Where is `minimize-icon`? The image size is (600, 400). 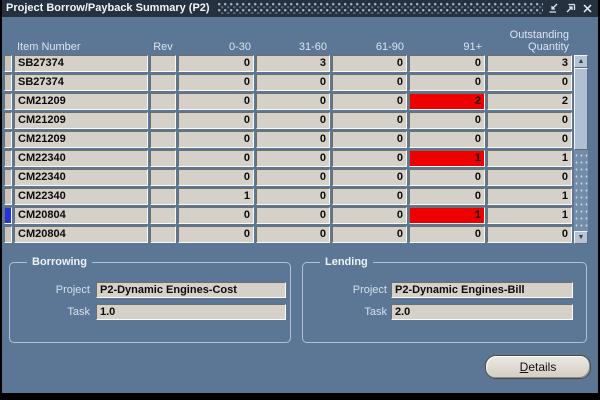 minimize-icon is located at coordinates (553, 9).